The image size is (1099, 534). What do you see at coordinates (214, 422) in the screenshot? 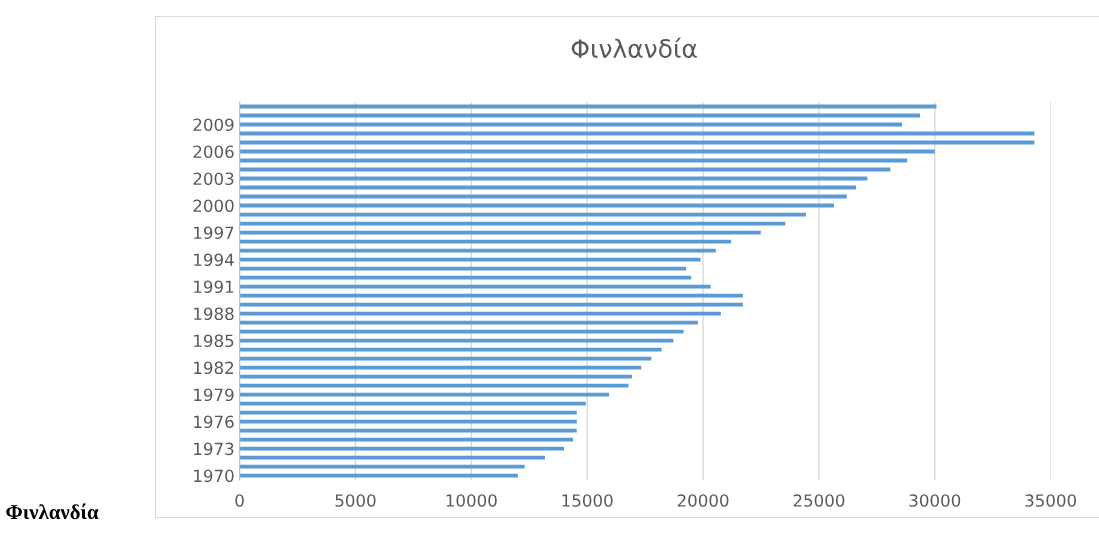
I see `y-tick-label: 1976` at bounding box center [214, 422].